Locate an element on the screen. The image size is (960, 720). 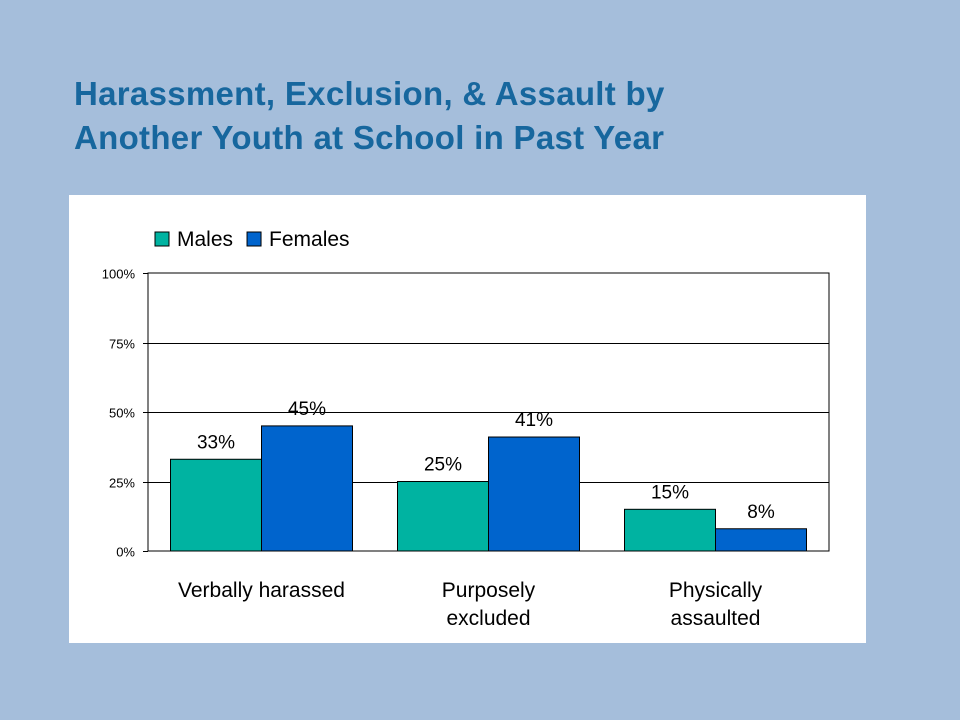
data-label-males: 15% is located at coordinates (670, 492).